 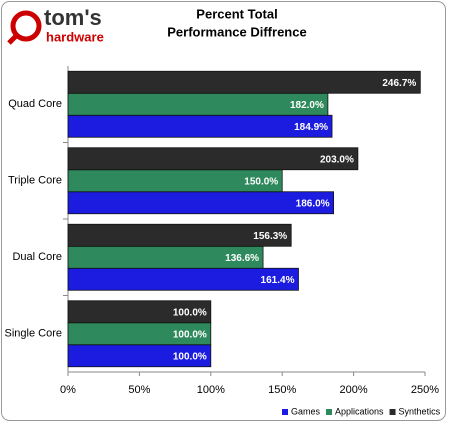 What do you see at coordinates (73, 17) in the screenshot?
I see `logo-name: tom's` at bounding box center [73, 17].